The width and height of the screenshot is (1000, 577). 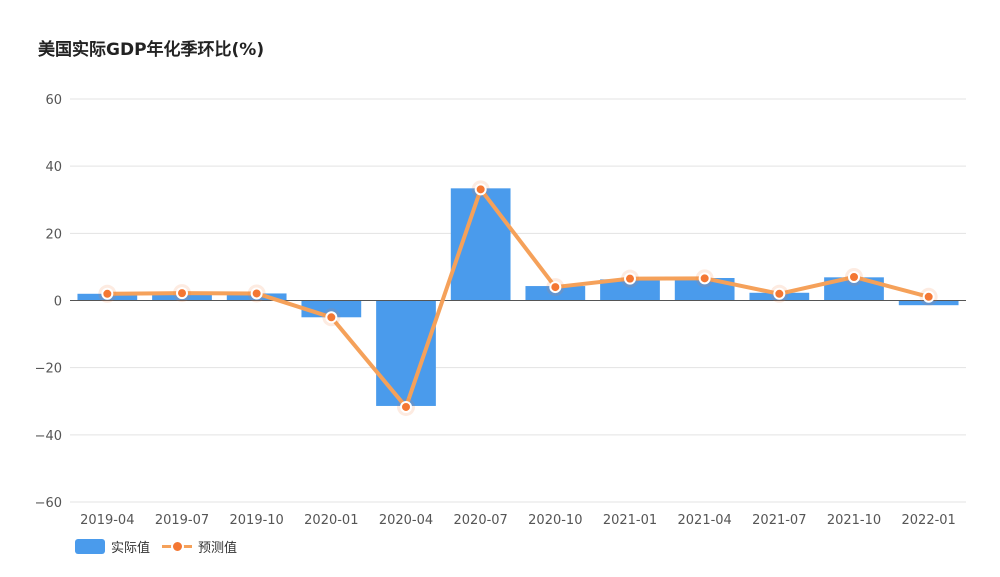 What do you see at coordinates (705, 520) in the screenshot?
I see `x-tick-label: 2021-04` at bounding box center [705, 520].